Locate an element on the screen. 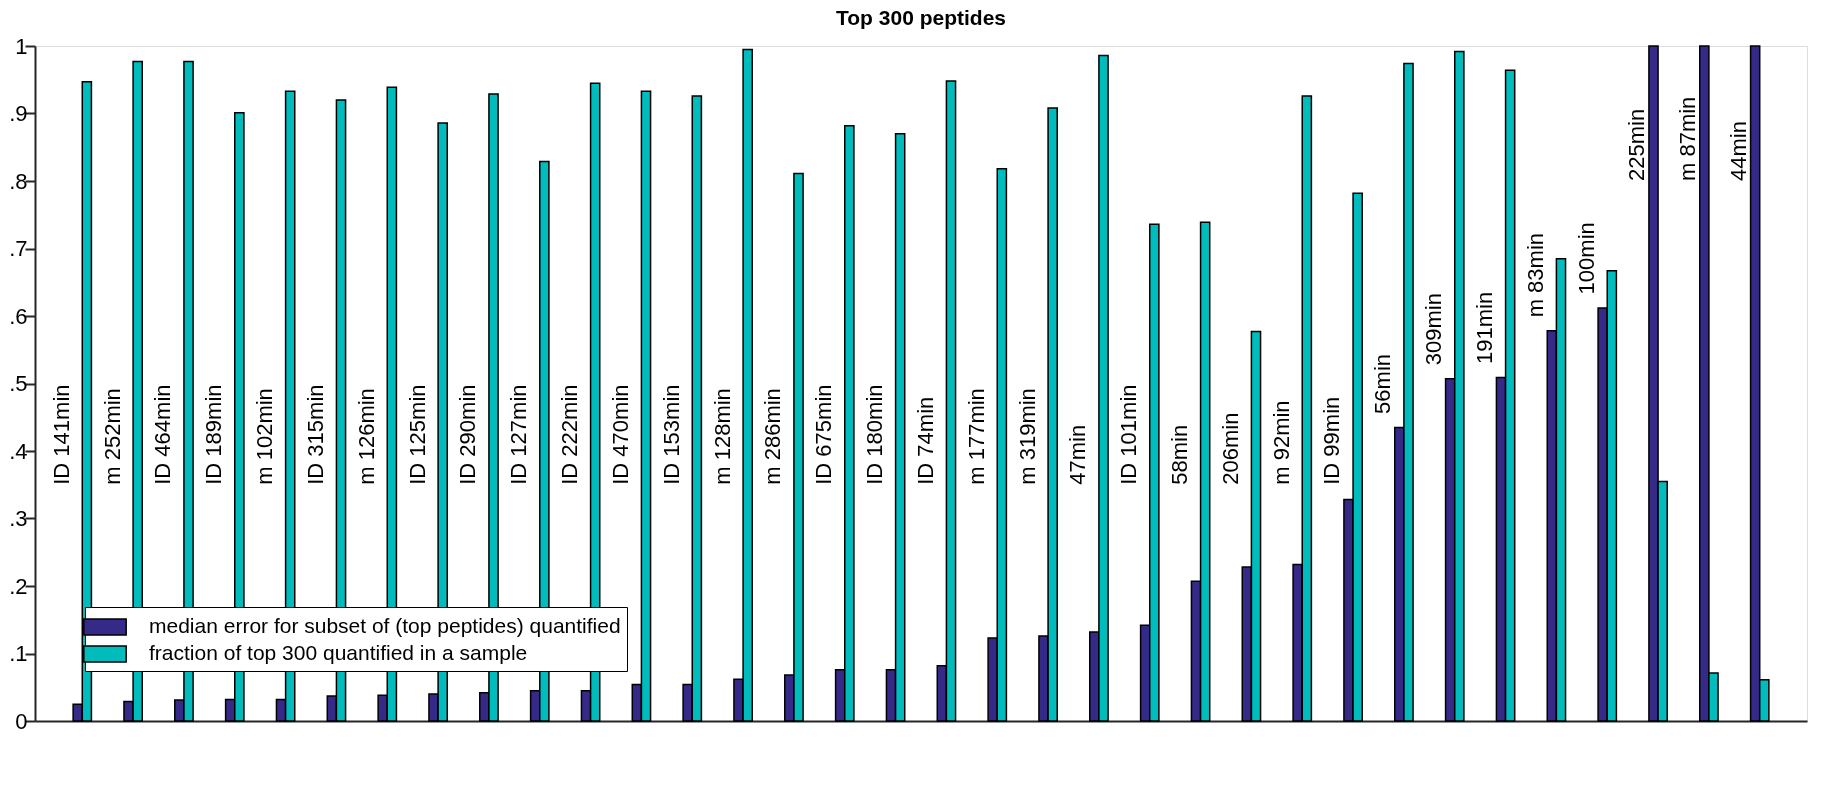 This screenshot has height=798, width=1839. annotation: ID 464min is located at coordinates (163, 434).